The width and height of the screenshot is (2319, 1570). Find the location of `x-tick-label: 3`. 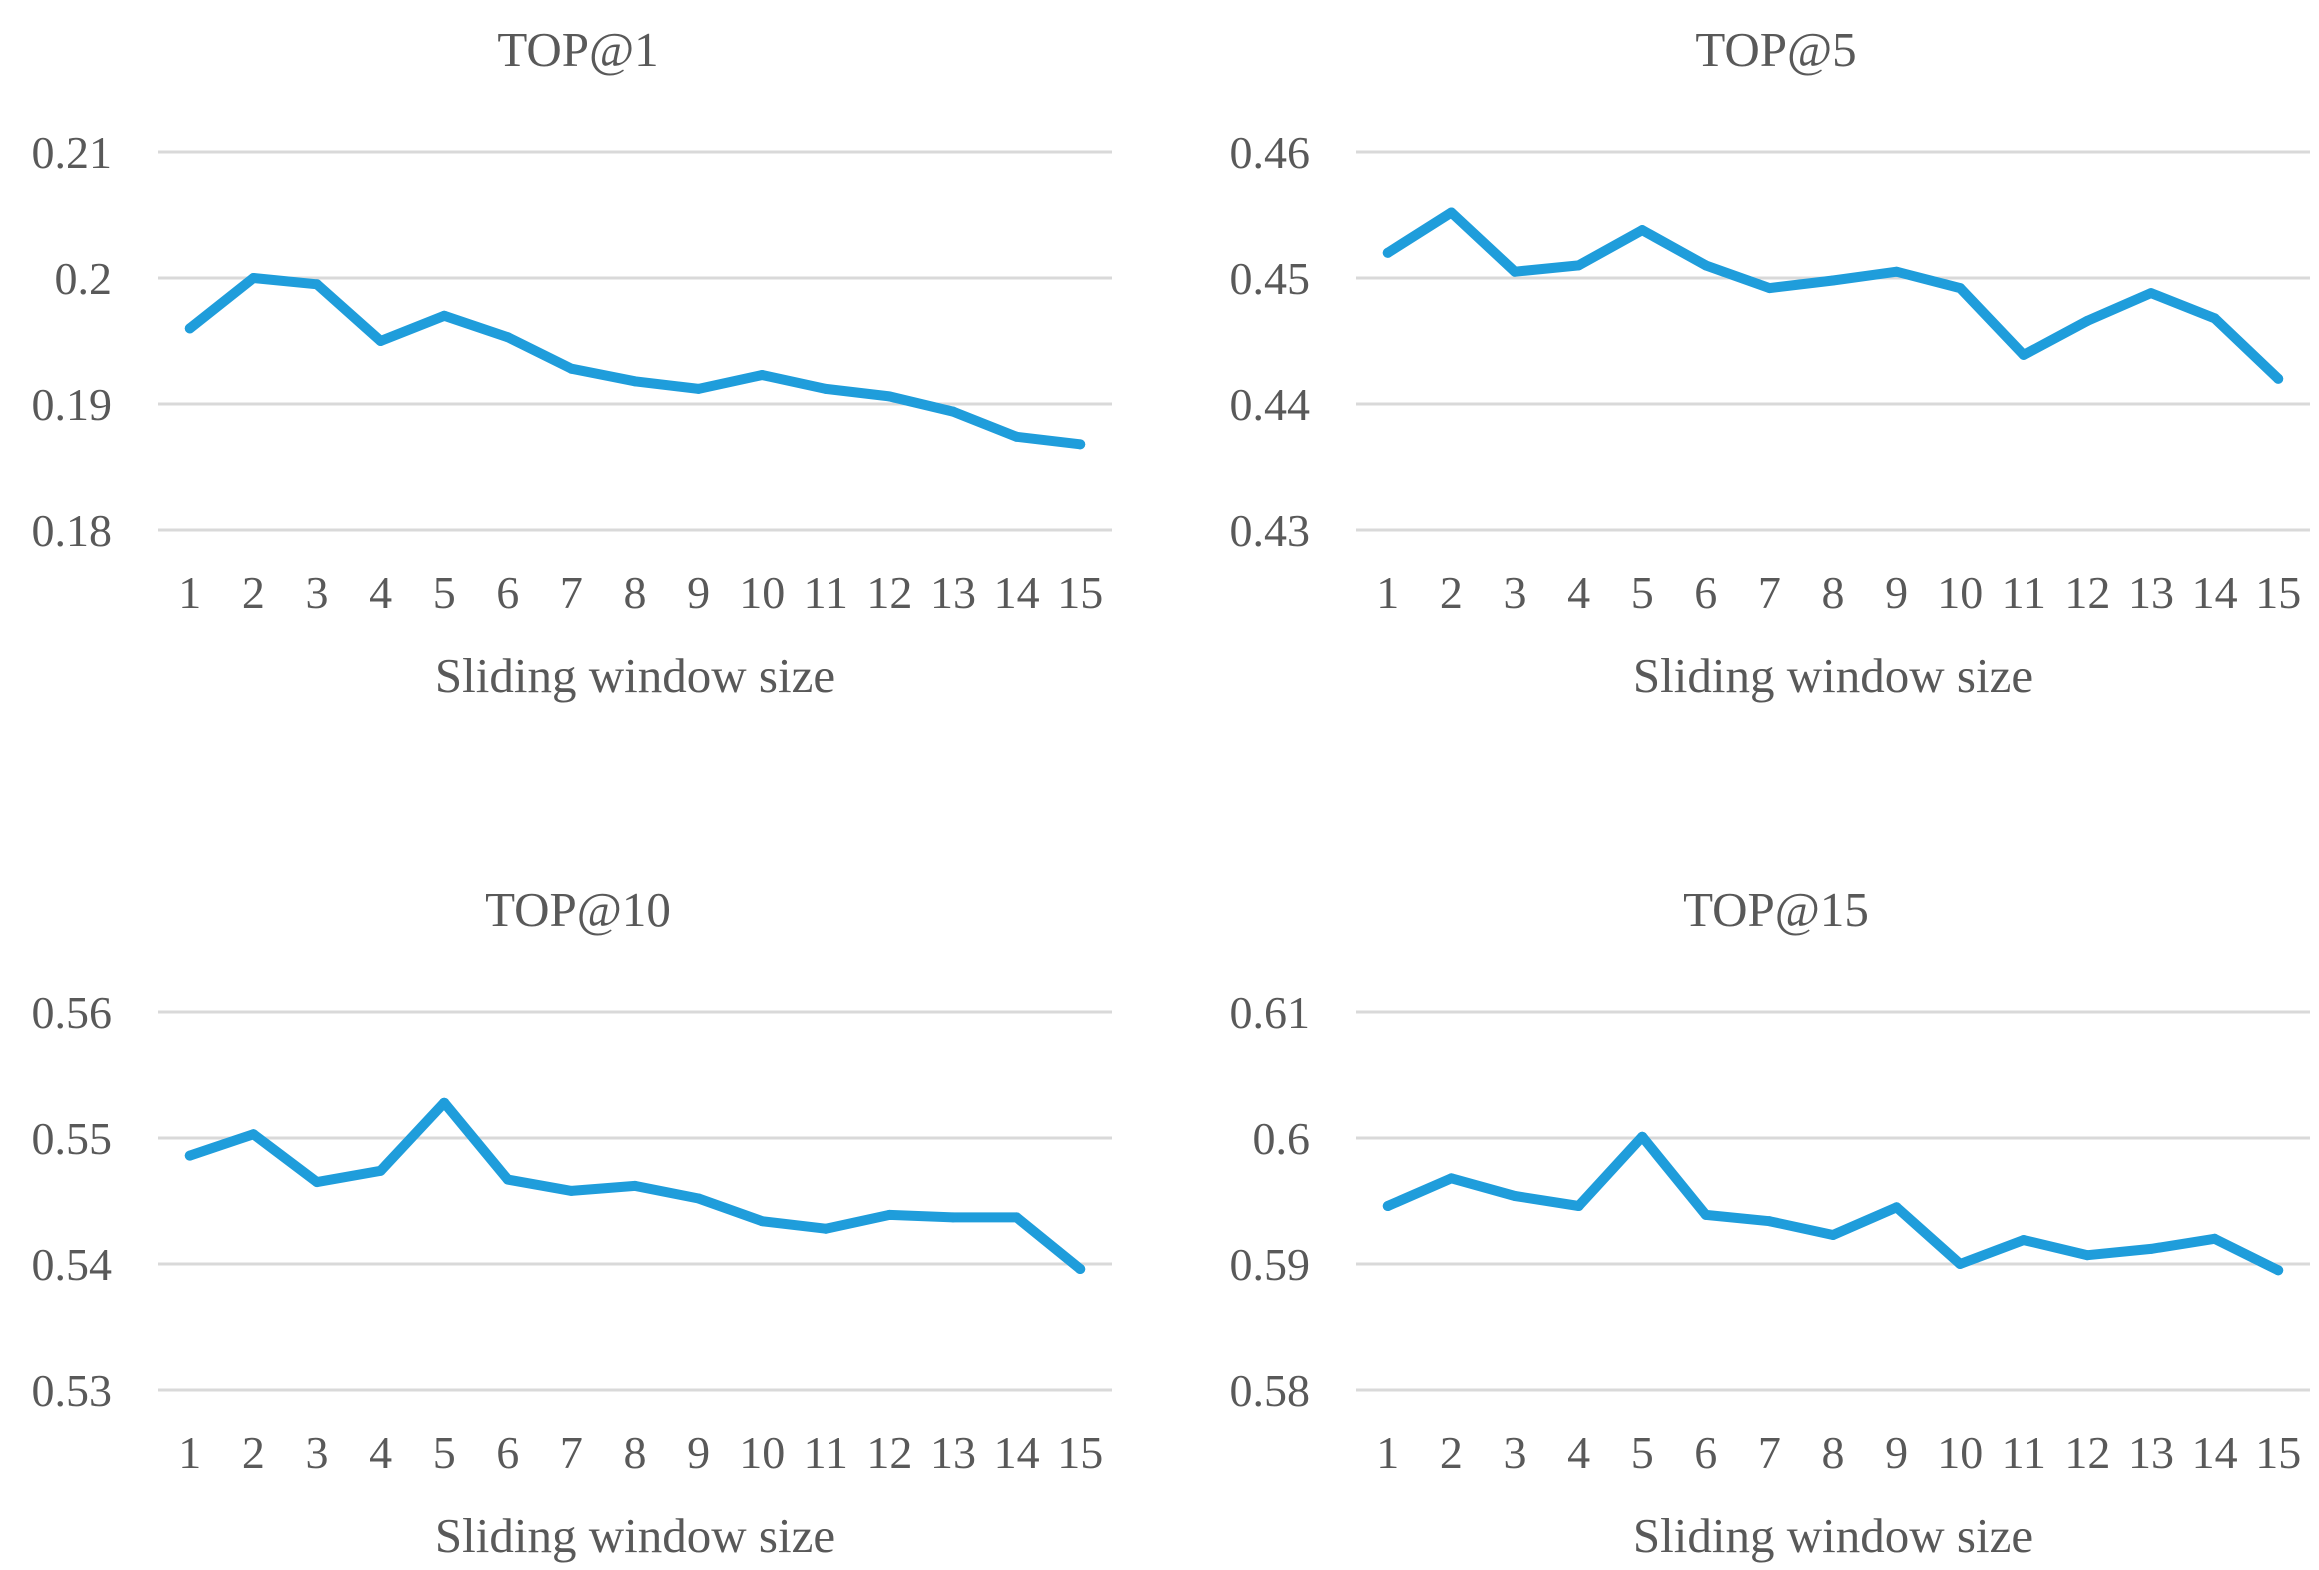

x-tick-label: 3 is located at coordinates (1515, 1452).